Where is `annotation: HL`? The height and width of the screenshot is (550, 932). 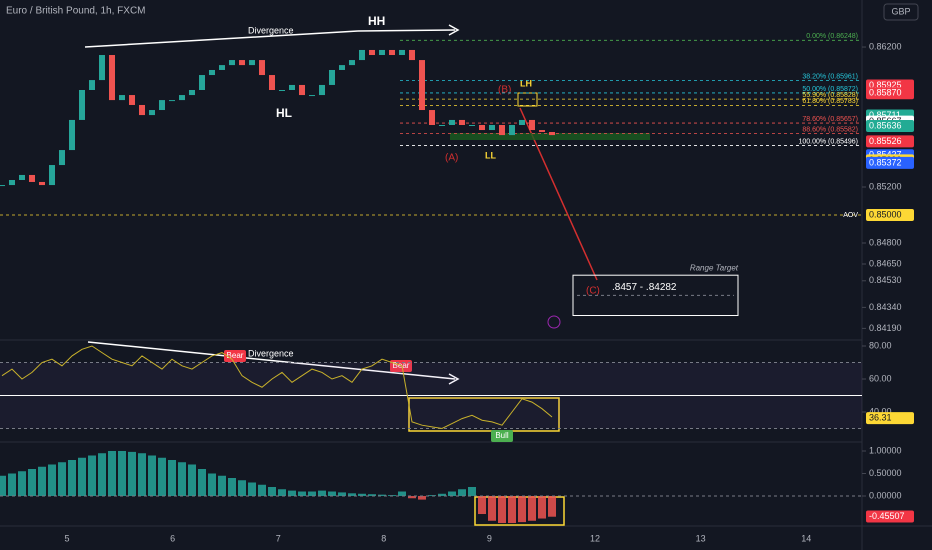 annotation: HL is located at coordinates (284, 113).